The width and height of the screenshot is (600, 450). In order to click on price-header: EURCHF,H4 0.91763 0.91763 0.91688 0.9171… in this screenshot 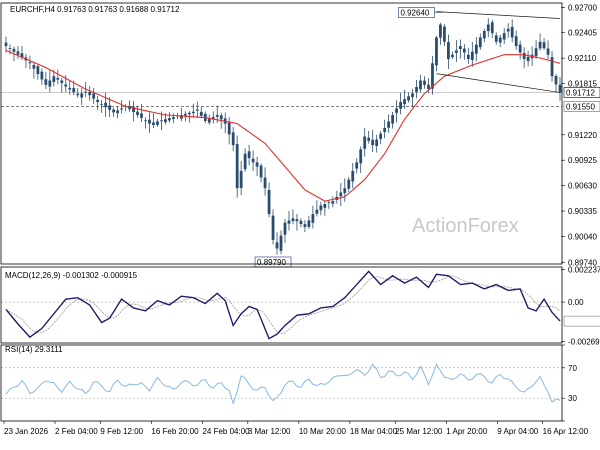, I will do `click(95, 9)`.